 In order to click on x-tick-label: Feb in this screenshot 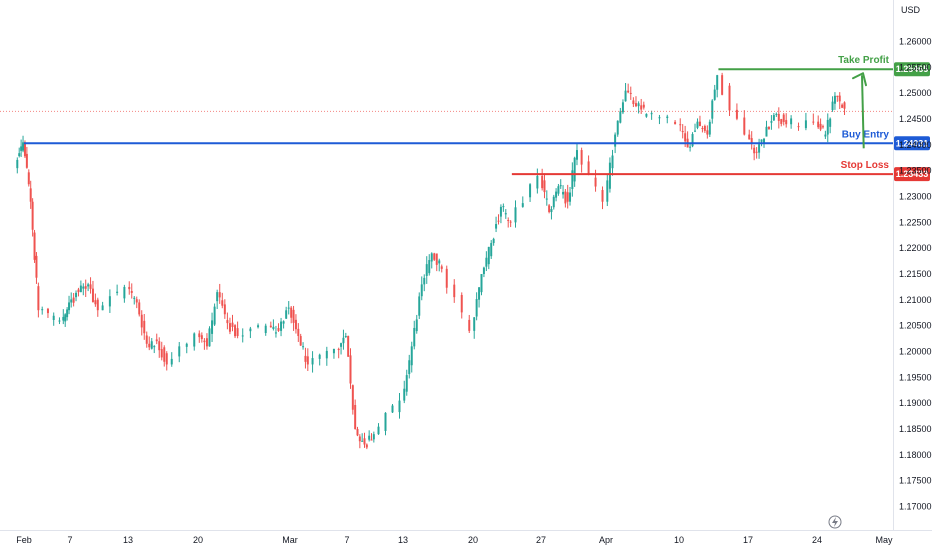, I will do `click(24, 540)`.